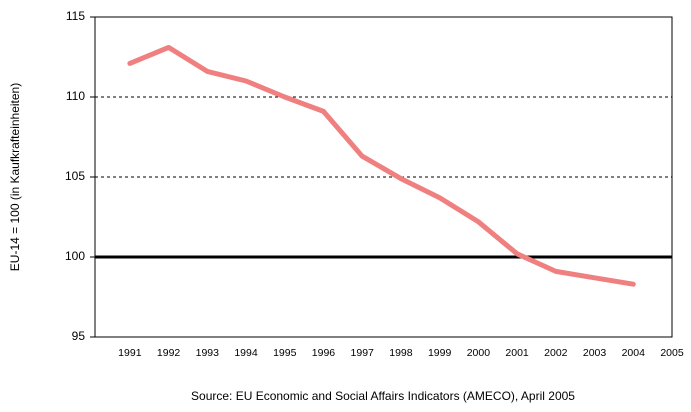  Describe the element at coordinates (595, 353) in the screenshot. I see `x-tick-label: 2003` at that location.